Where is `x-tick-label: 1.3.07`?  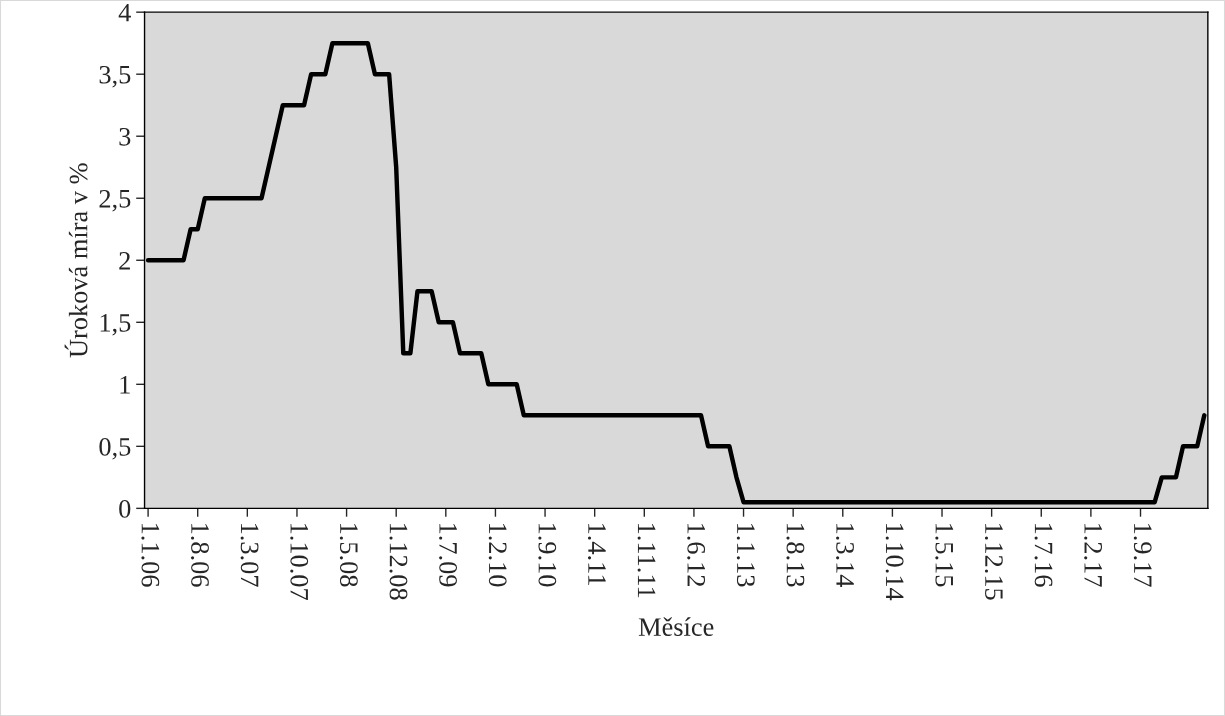
x-tick-label: 1.3.07 is located at coordinates (249, 555).